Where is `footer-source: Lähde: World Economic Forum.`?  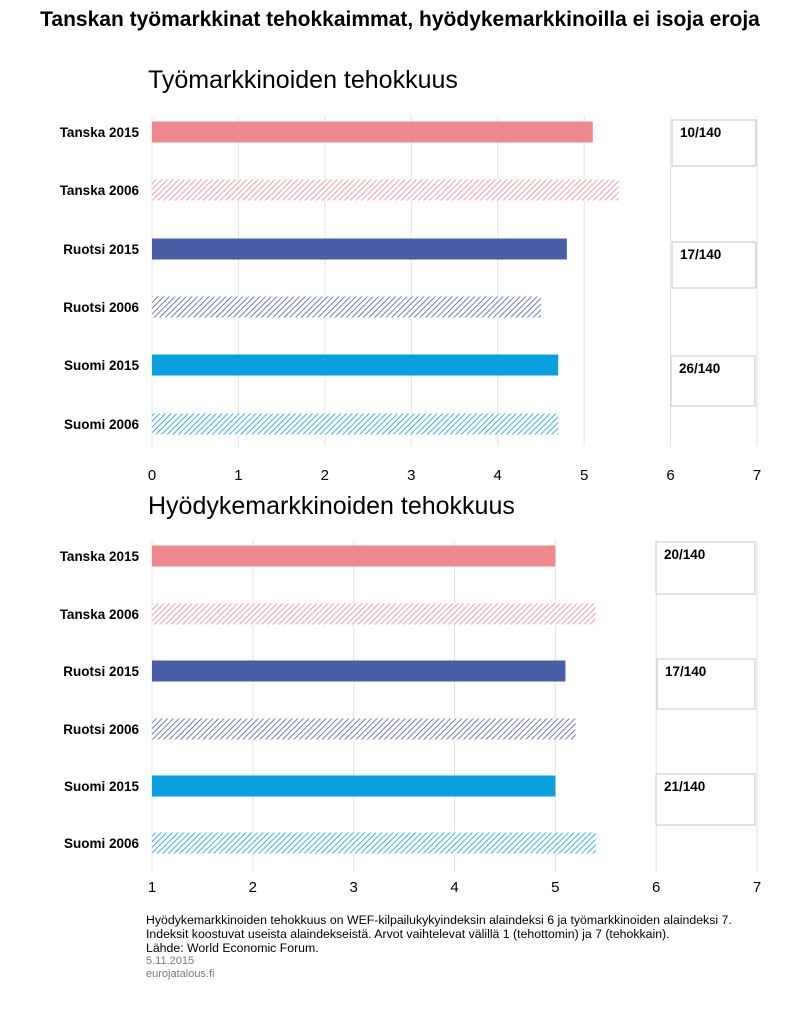 footer-source: Lähde: World Economic Forum. is located at coordinates (232, 948).